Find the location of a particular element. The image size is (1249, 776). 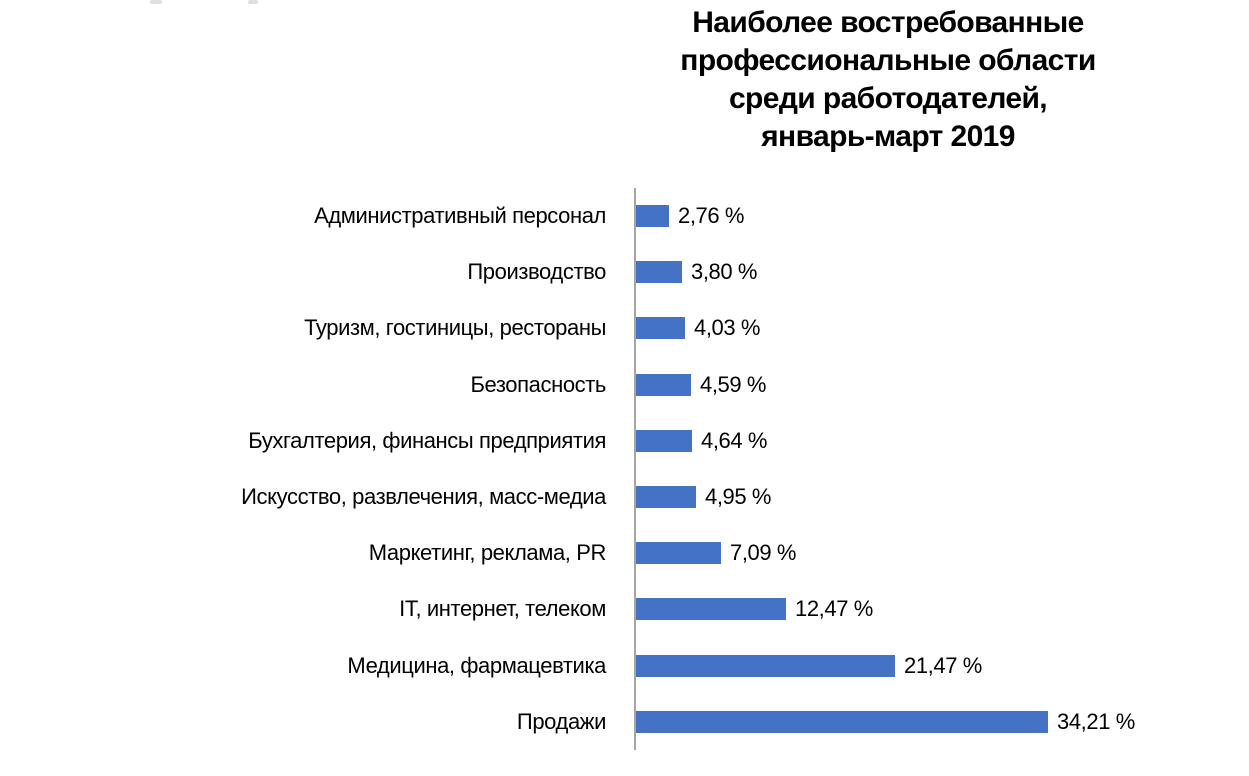

bar-wrap: 34,21 % is located at coordinates (885, 722).